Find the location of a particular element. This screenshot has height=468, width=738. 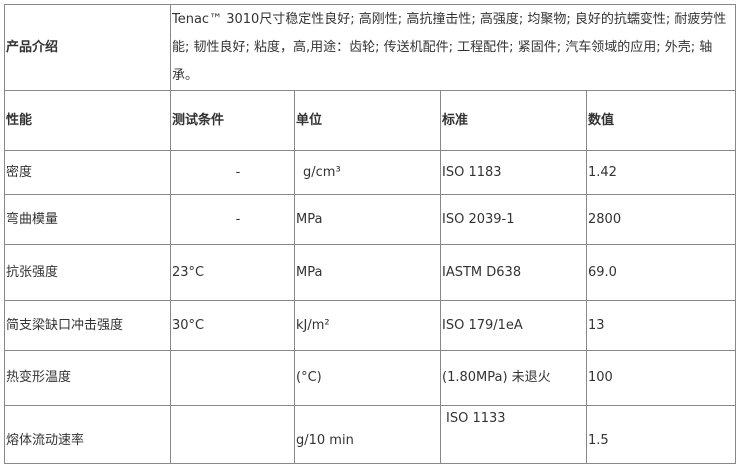

unit: (°C) is located at coordinates (367, 378).